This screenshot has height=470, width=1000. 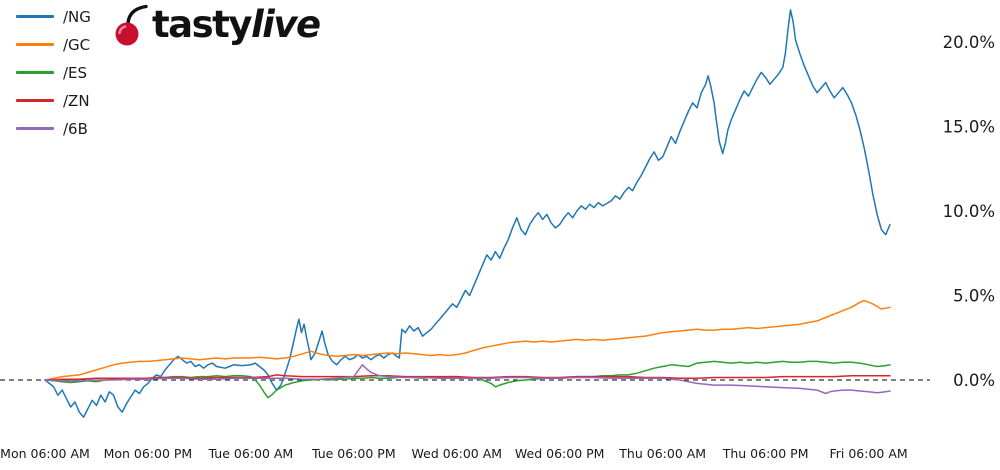 What do you see at coordinates (353, 453) in the screenshot?
I see `x-axis-tick-label: Tue 06:00 PM` at bounding box center [353, 453].